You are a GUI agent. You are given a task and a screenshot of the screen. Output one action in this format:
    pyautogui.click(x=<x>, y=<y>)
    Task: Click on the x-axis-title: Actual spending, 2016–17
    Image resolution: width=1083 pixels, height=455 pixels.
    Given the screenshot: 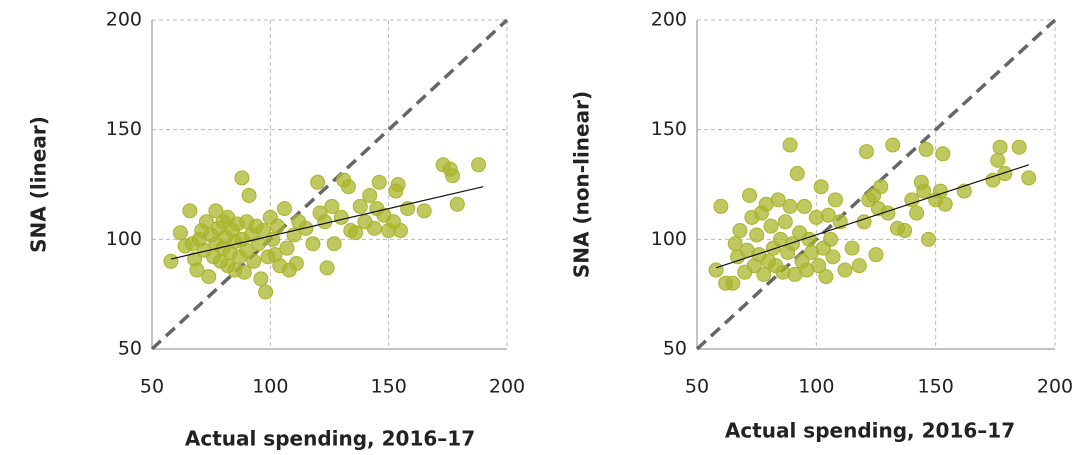 What is the action you would take?
    pyautogui.click(x=330, y=439)
    